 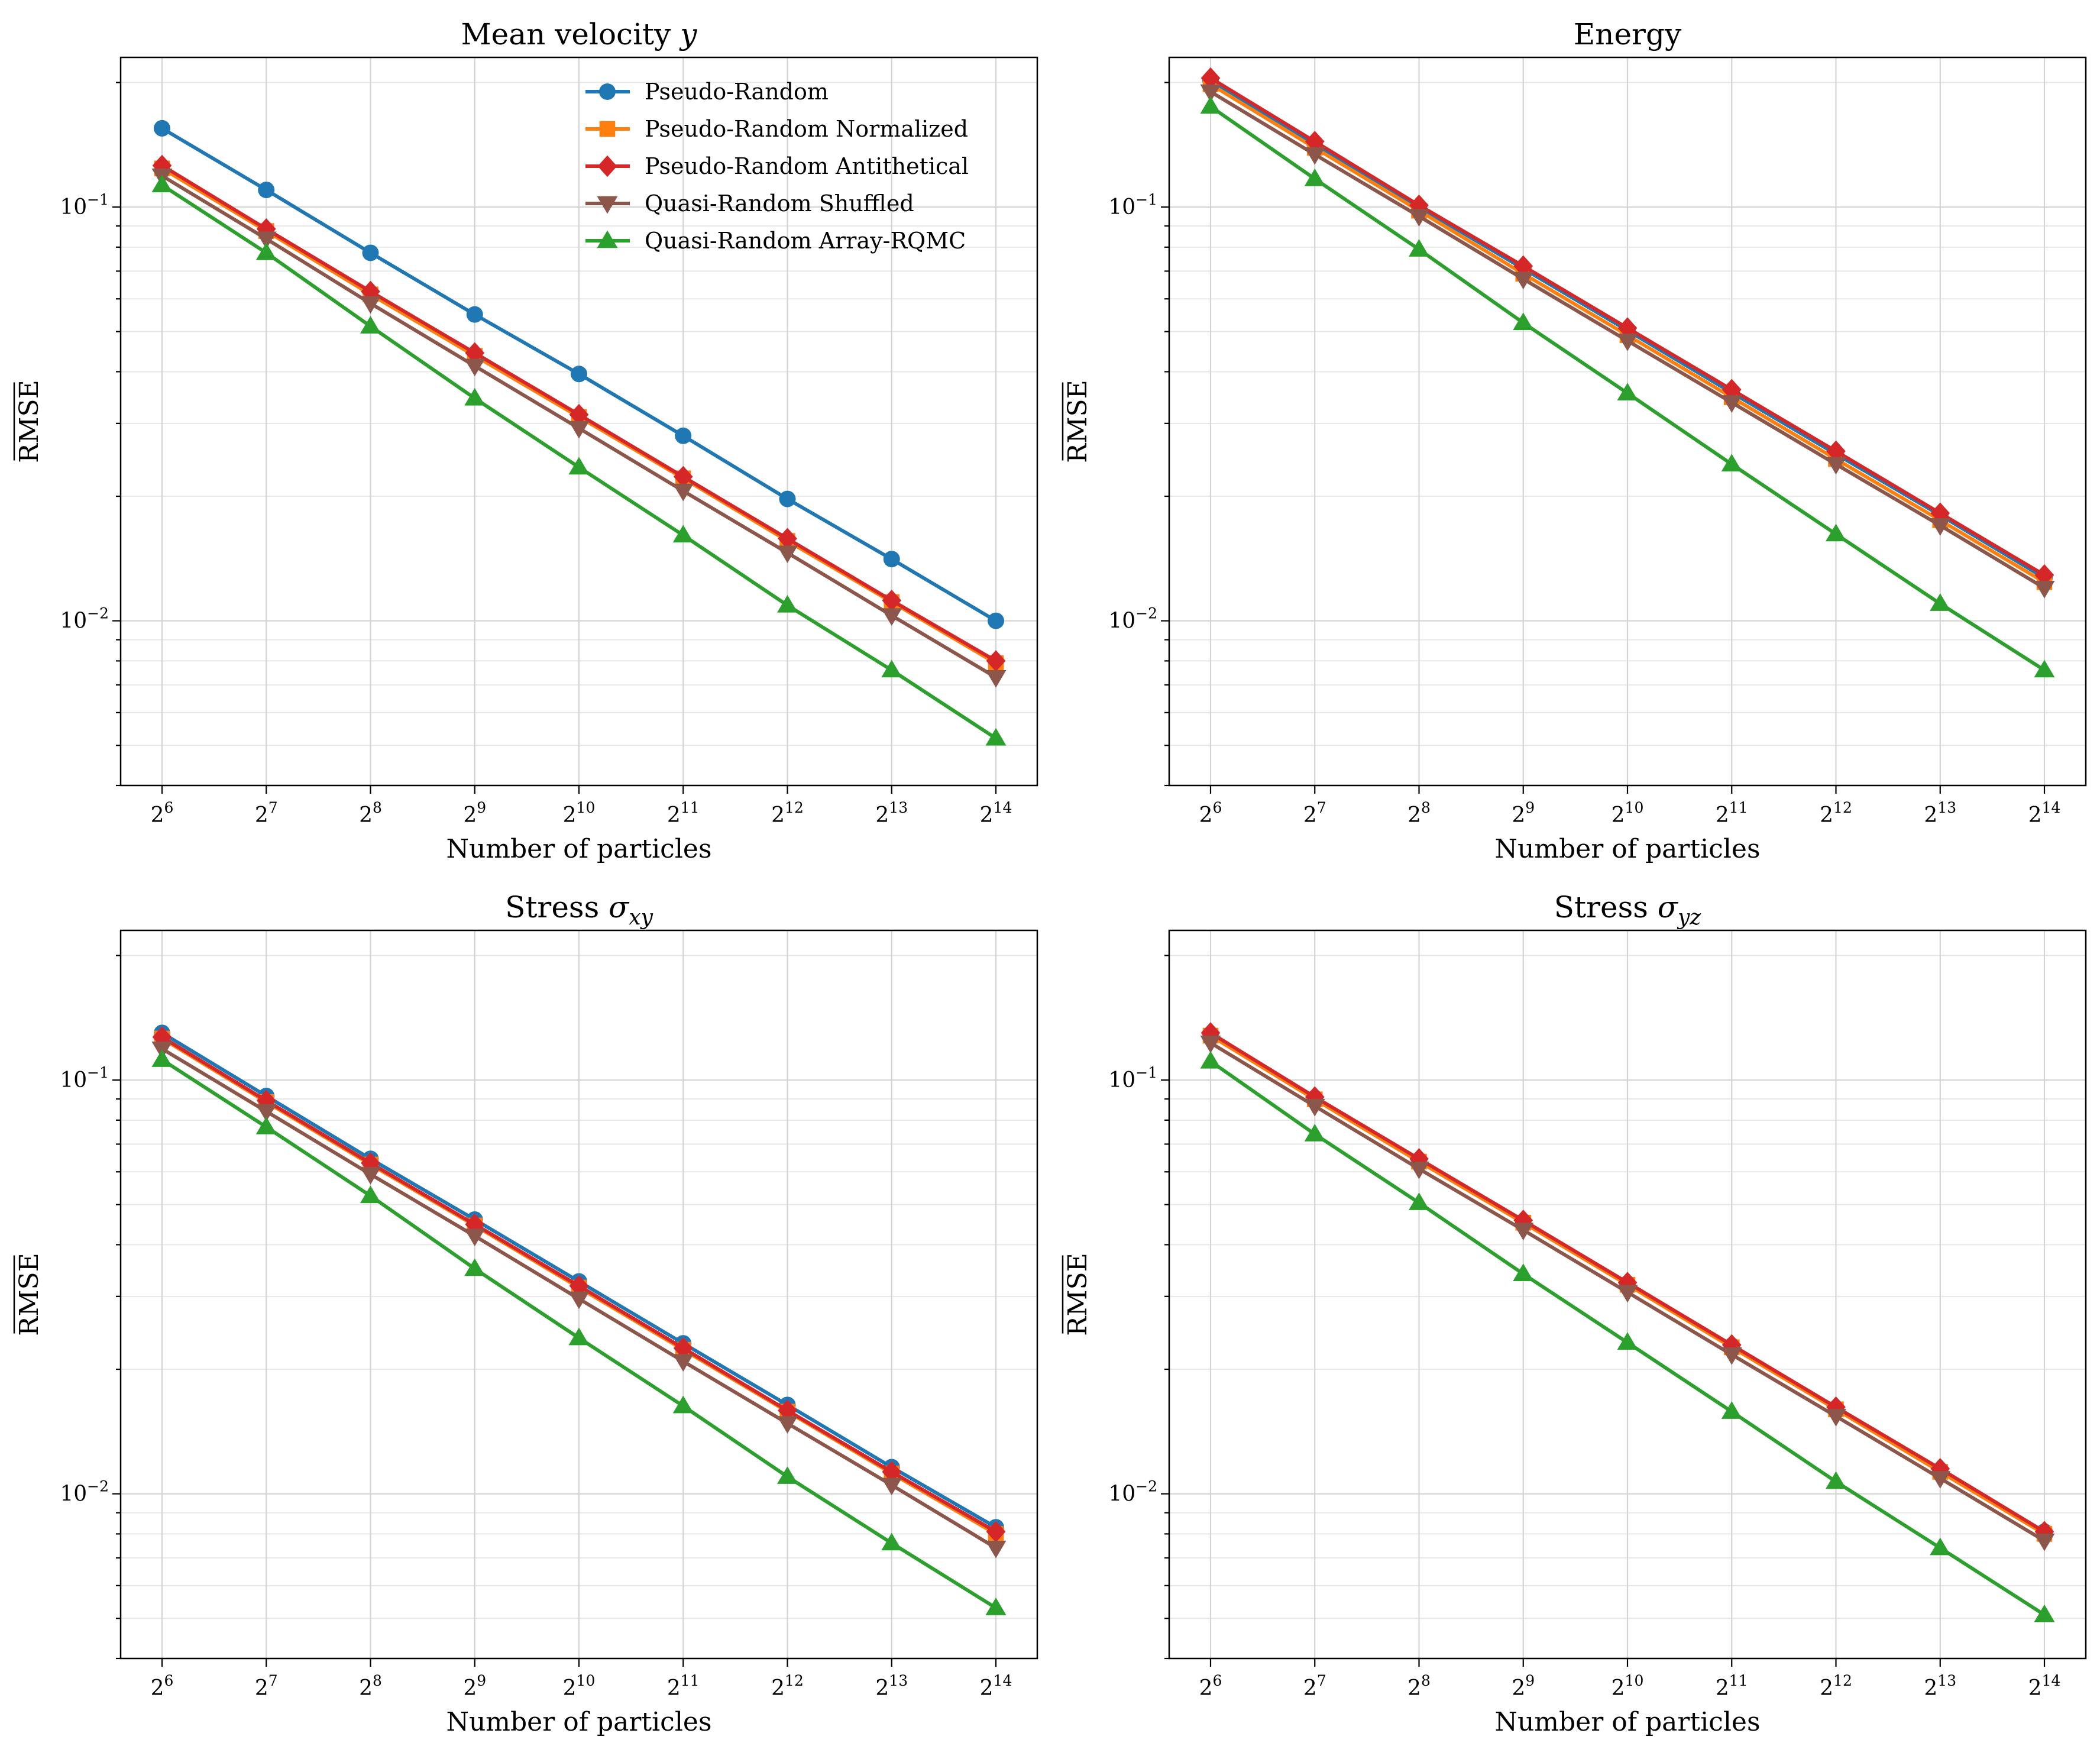 I want to click on x-tick-label: 211, so click(x=1732, y=1686).